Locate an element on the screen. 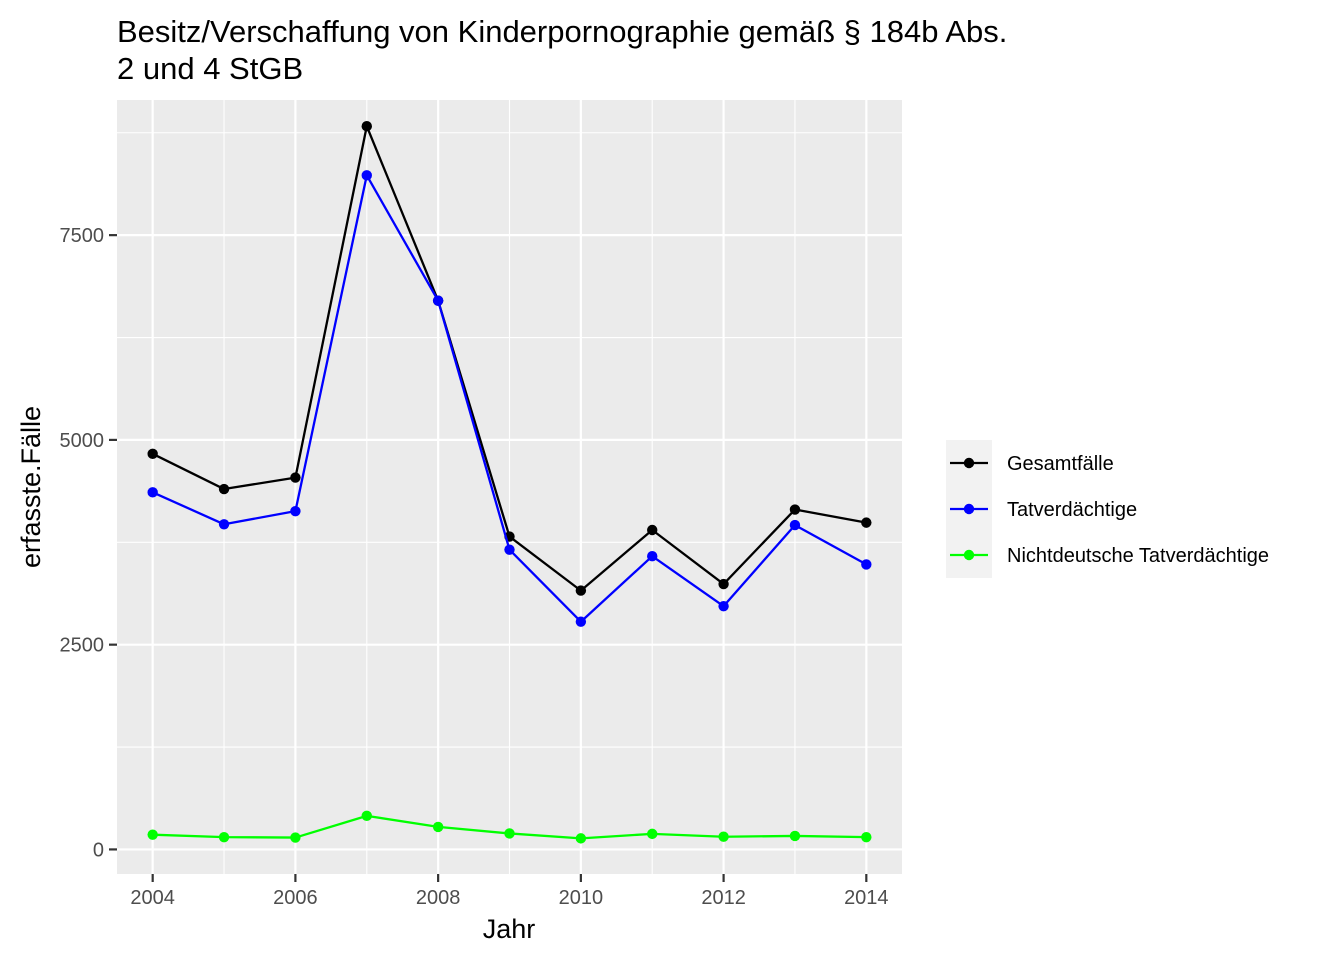 The height and width of the screenshot is (960, 1344). series-2-point-2004 is located at coordinates (152, 834).